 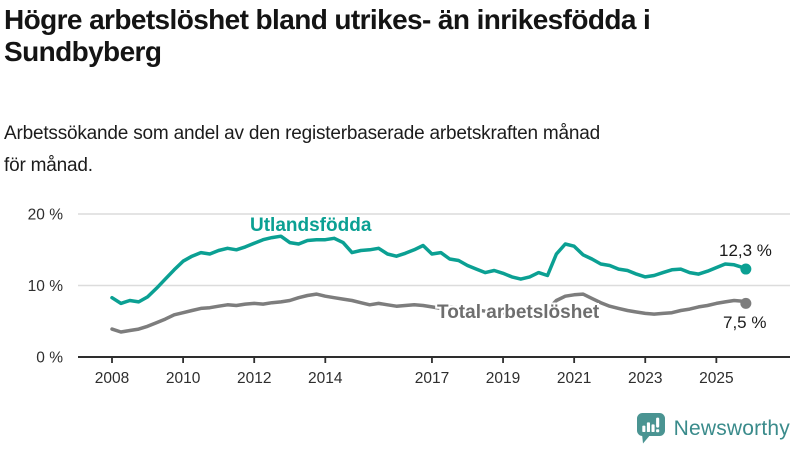 What do you see at coordinates (650, 428) in the screenshot?
I see `bar-chart-speech-bubble-icon` at bounding box center [650, 428].